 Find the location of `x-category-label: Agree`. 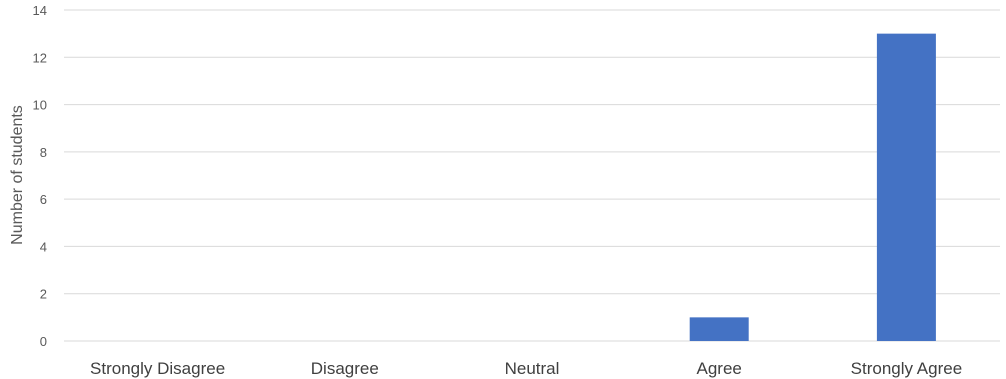

x-category-label: Agree is located at coordinates (719, 368).